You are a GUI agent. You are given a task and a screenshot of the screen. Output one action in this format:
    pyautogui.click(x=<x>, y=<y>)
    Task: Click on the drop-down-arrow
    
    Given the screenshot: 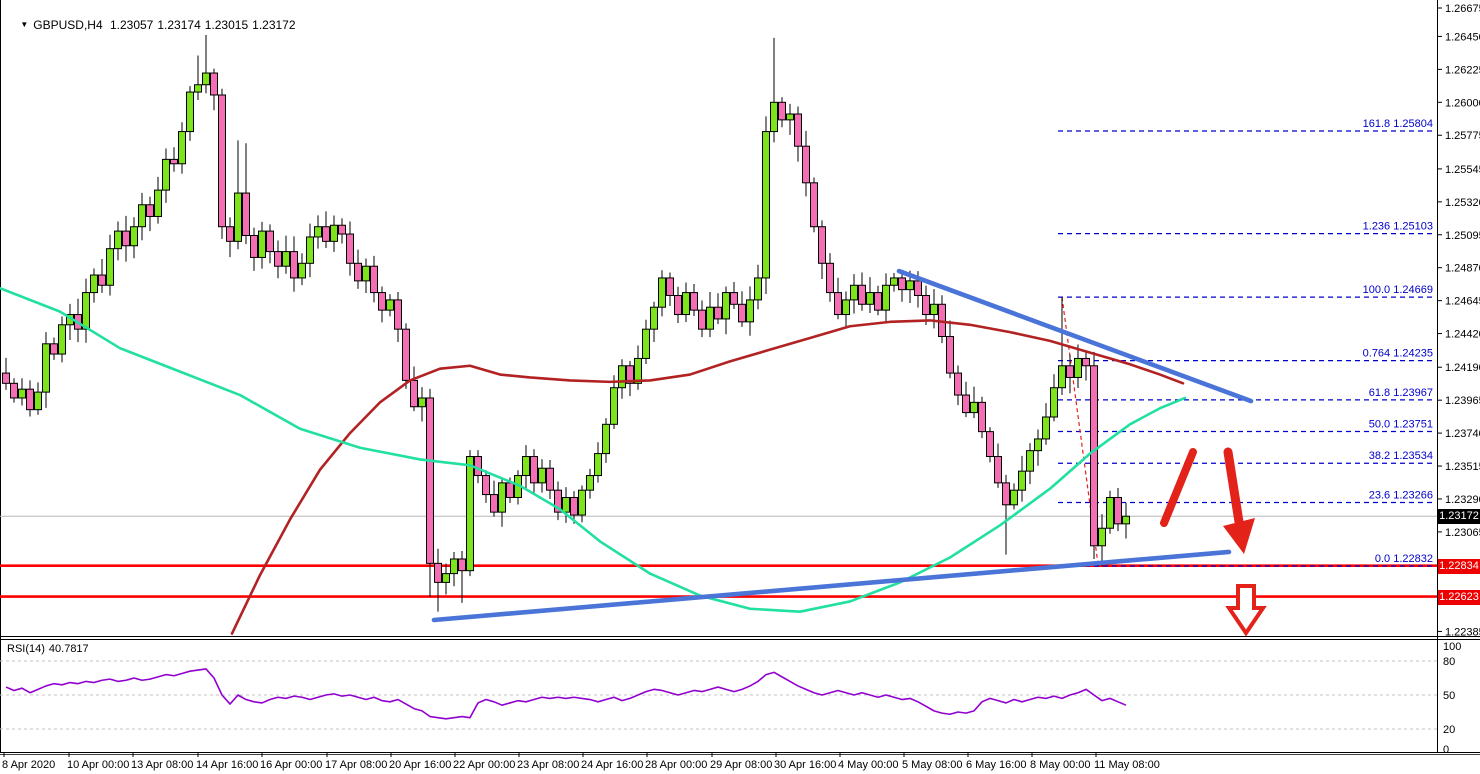 What is the action you would take?
    pyautogui.click(x=1233, y=487)
    